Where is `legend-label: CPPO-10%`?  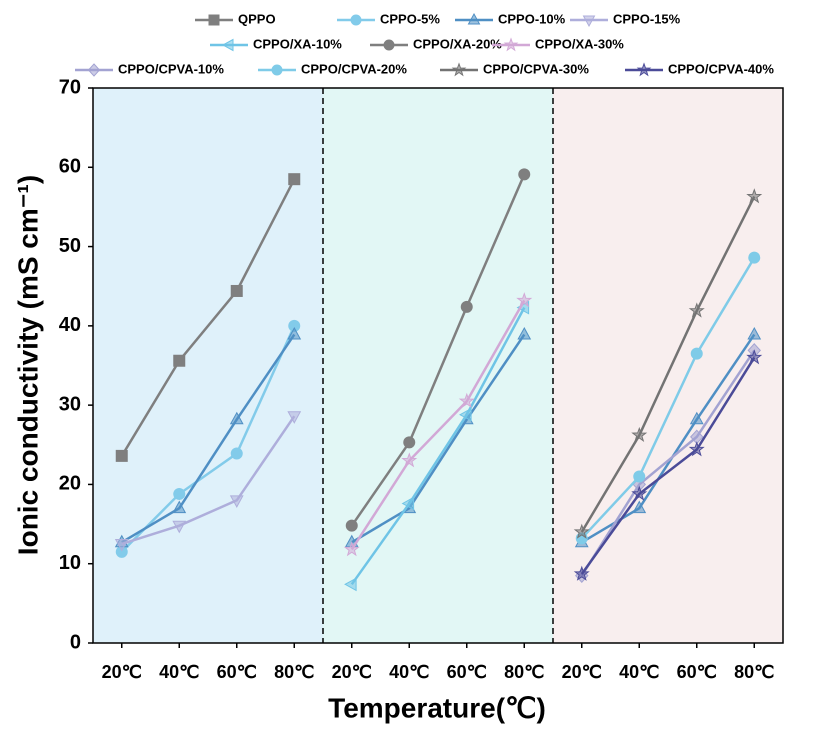
legend-label: CPPO-10% is located at coordinates (532, 18).